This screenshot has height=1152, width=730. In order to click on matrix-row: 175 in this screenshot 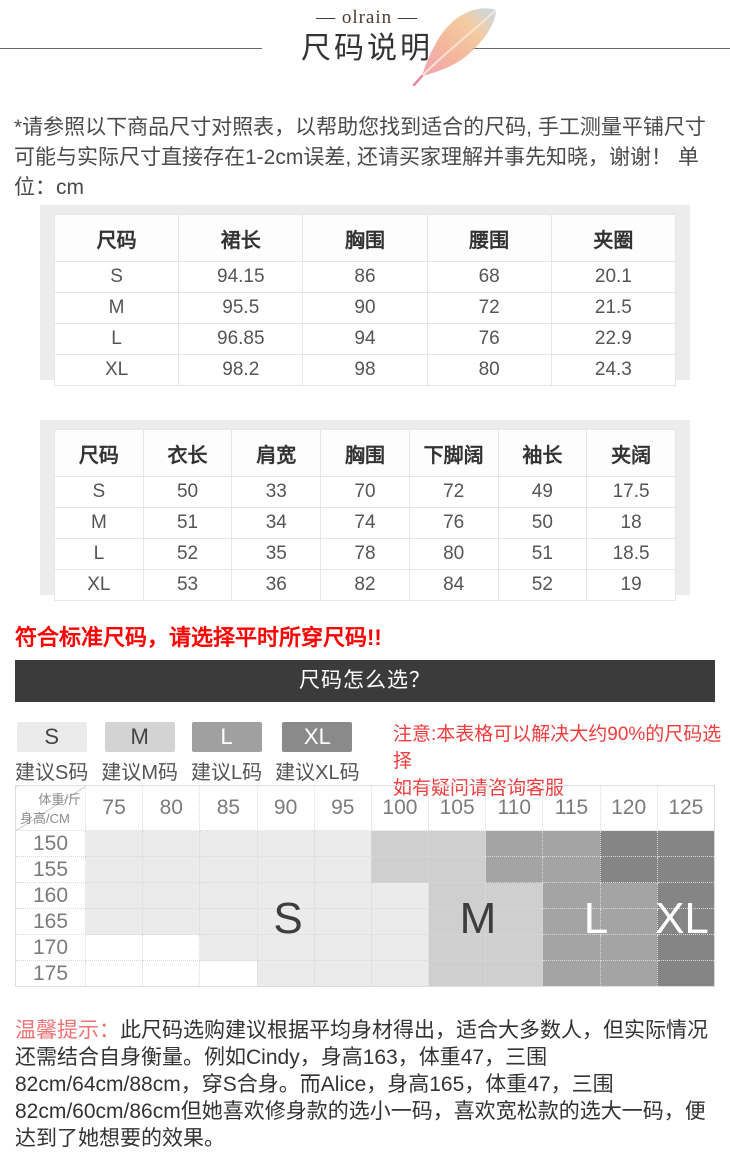, I will do `click(365, 973)`.